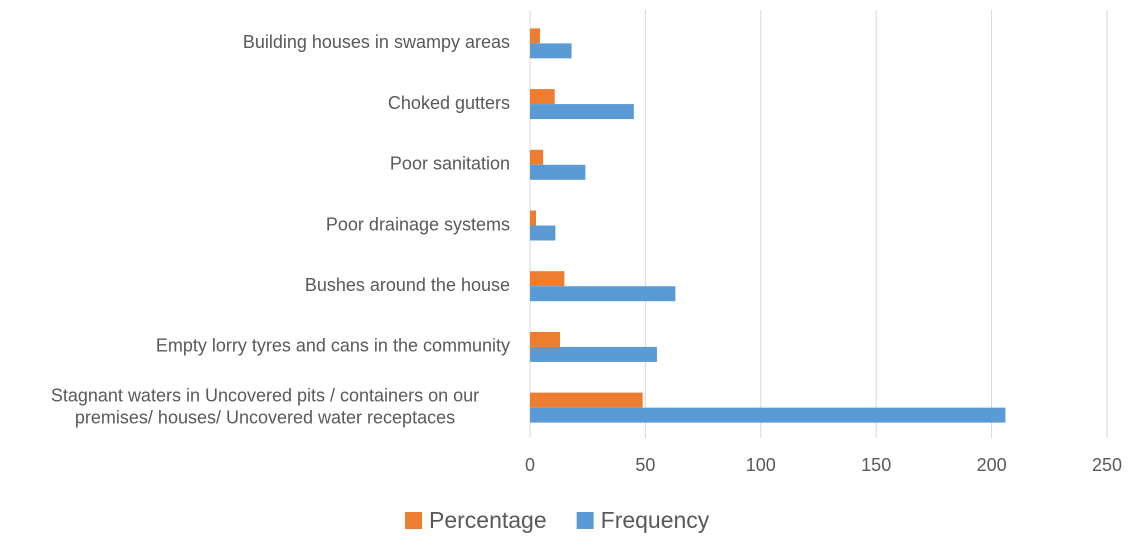  What do you see at coordinates (1107, 465) in the screenshot?
I see `x-tick-label: 250` at bounding box center [1107, 465].